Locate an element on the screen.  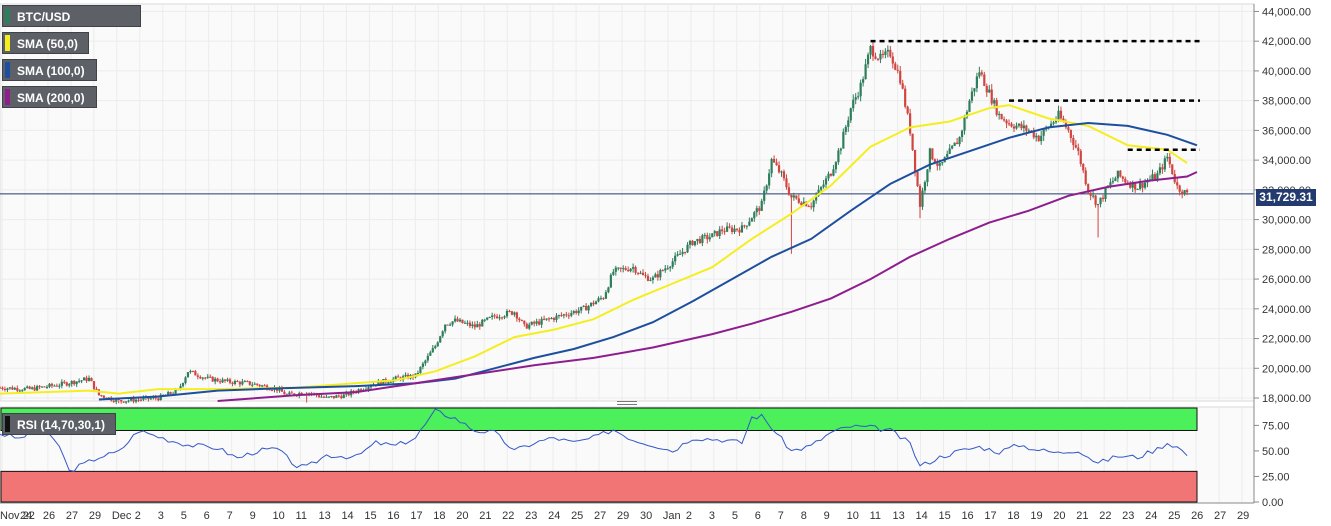
legend-title: BTC/USD (CoinBase) is located at coordinates (71, 25).